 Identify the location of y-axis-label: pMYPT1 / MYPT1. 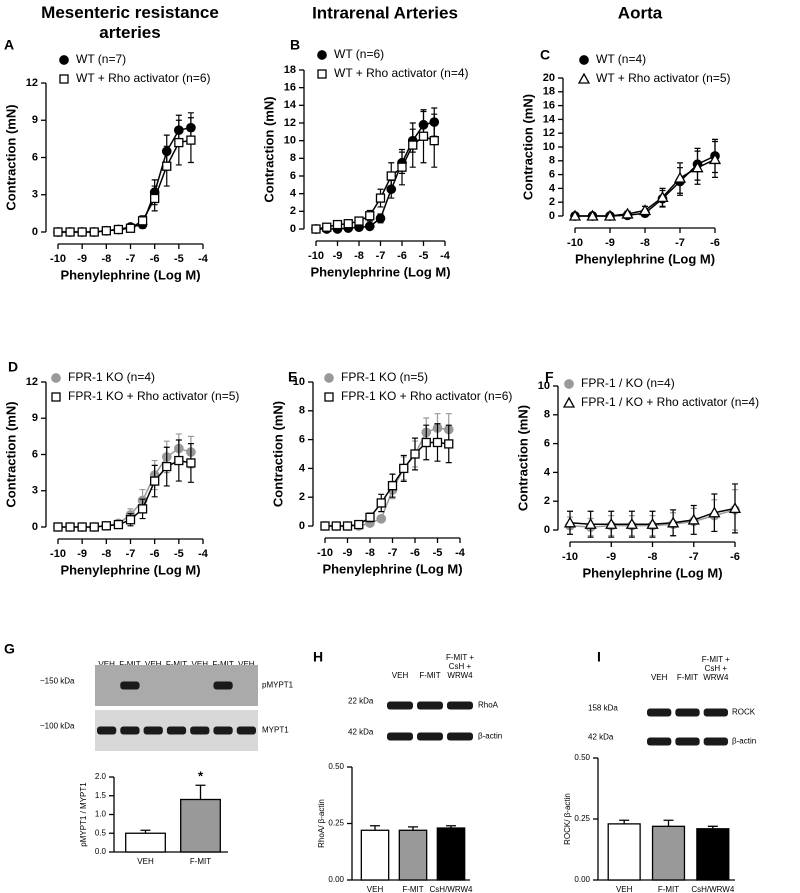
(83, 814).